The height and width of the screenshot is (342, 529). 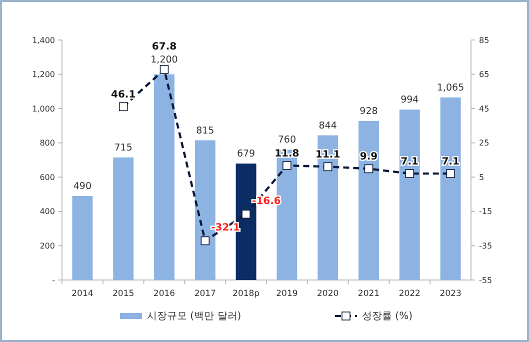 What do you see at coordinates (194, 316) in the screenshot?
I see `legend-label: 시장규모 (백만 달러)` at bounding box center [194, 316].